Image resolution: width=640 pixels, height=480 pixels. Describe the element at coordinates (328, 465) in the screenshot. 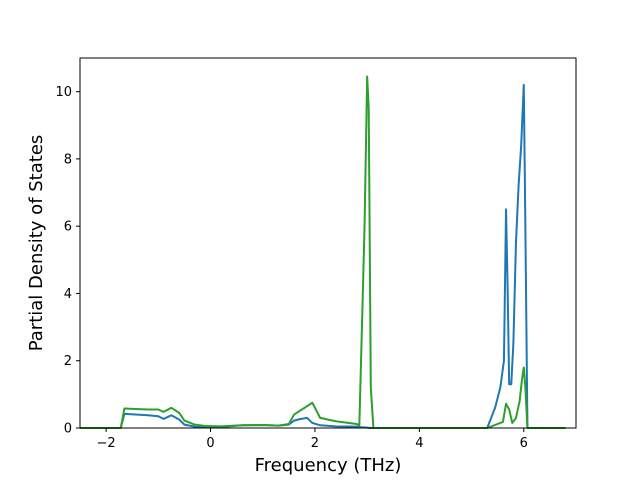

I see `x-axis-label: Frequency (THz)` at that location.